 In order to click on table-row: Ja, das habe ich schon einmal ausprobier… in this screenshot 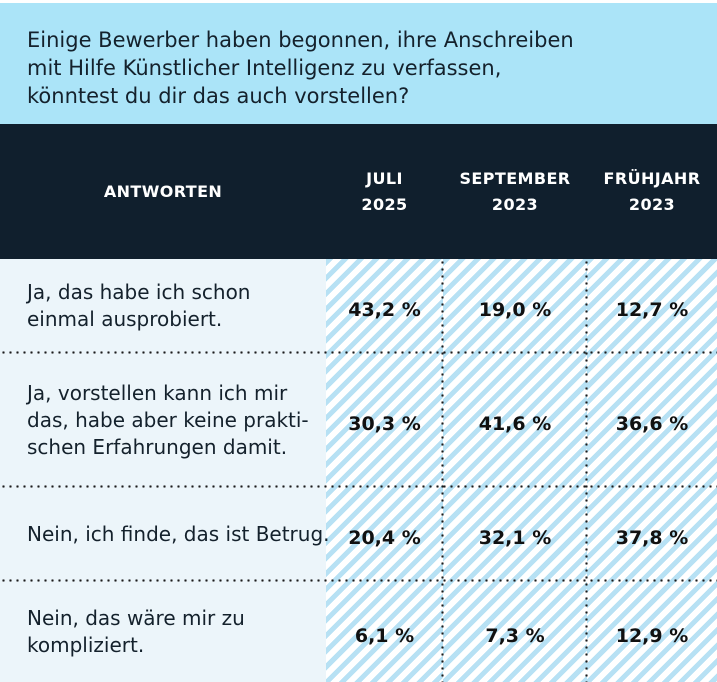, I will do `click(358, 306)`.